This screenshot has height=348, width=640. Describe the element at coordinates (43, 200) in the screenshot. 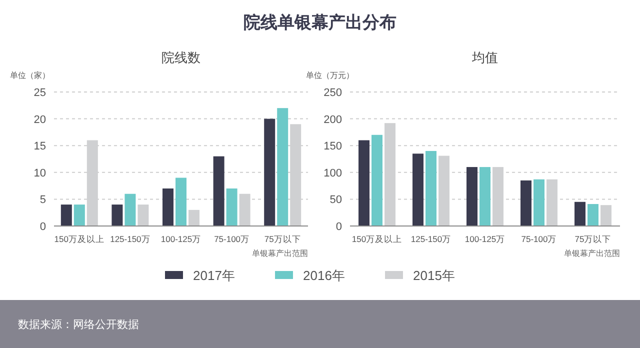

I see `y-tick-label: 5` at that location.